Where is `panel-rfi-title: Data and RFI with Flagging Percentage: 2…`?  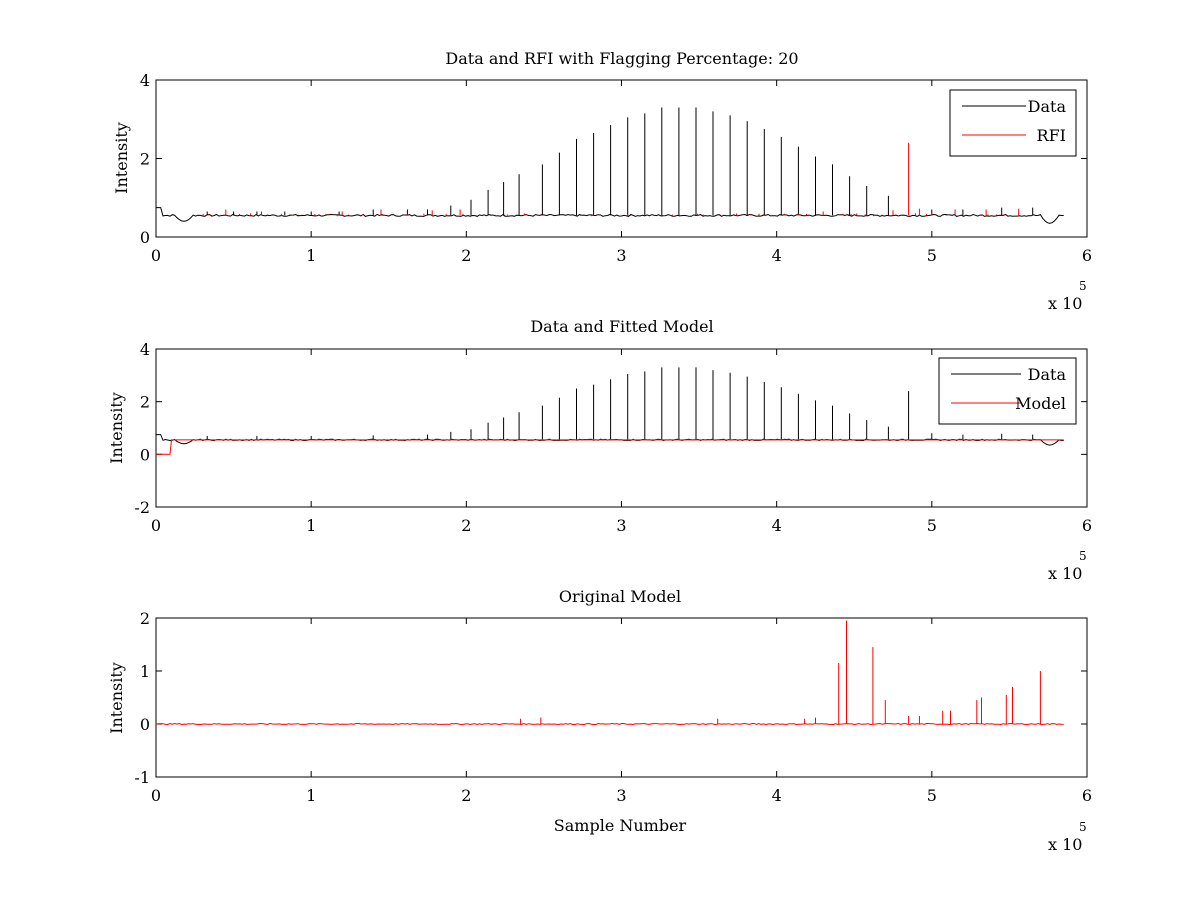 panel-rfi-title: Data and RFI with Flagging Percentage: 2… is located at coordinates (621, 58).